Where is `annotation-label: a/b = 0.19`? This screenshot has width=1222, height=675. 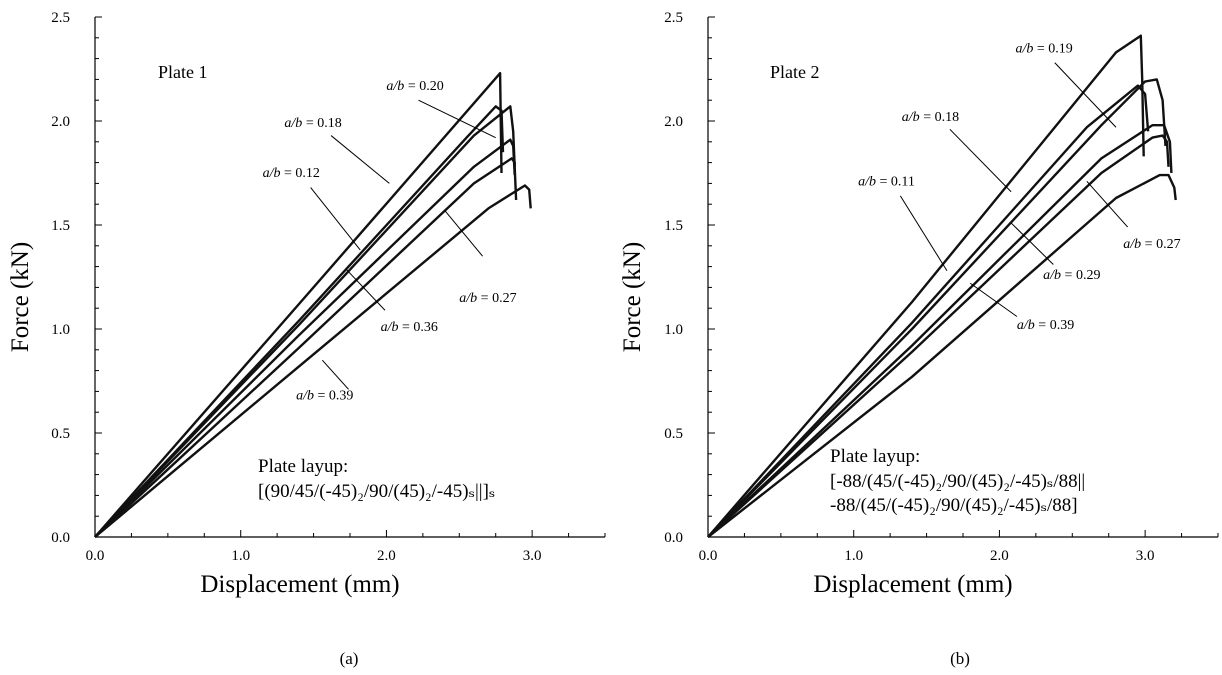
annotation-label: a/b = 0.19 is located at coordinates (1043, 48).